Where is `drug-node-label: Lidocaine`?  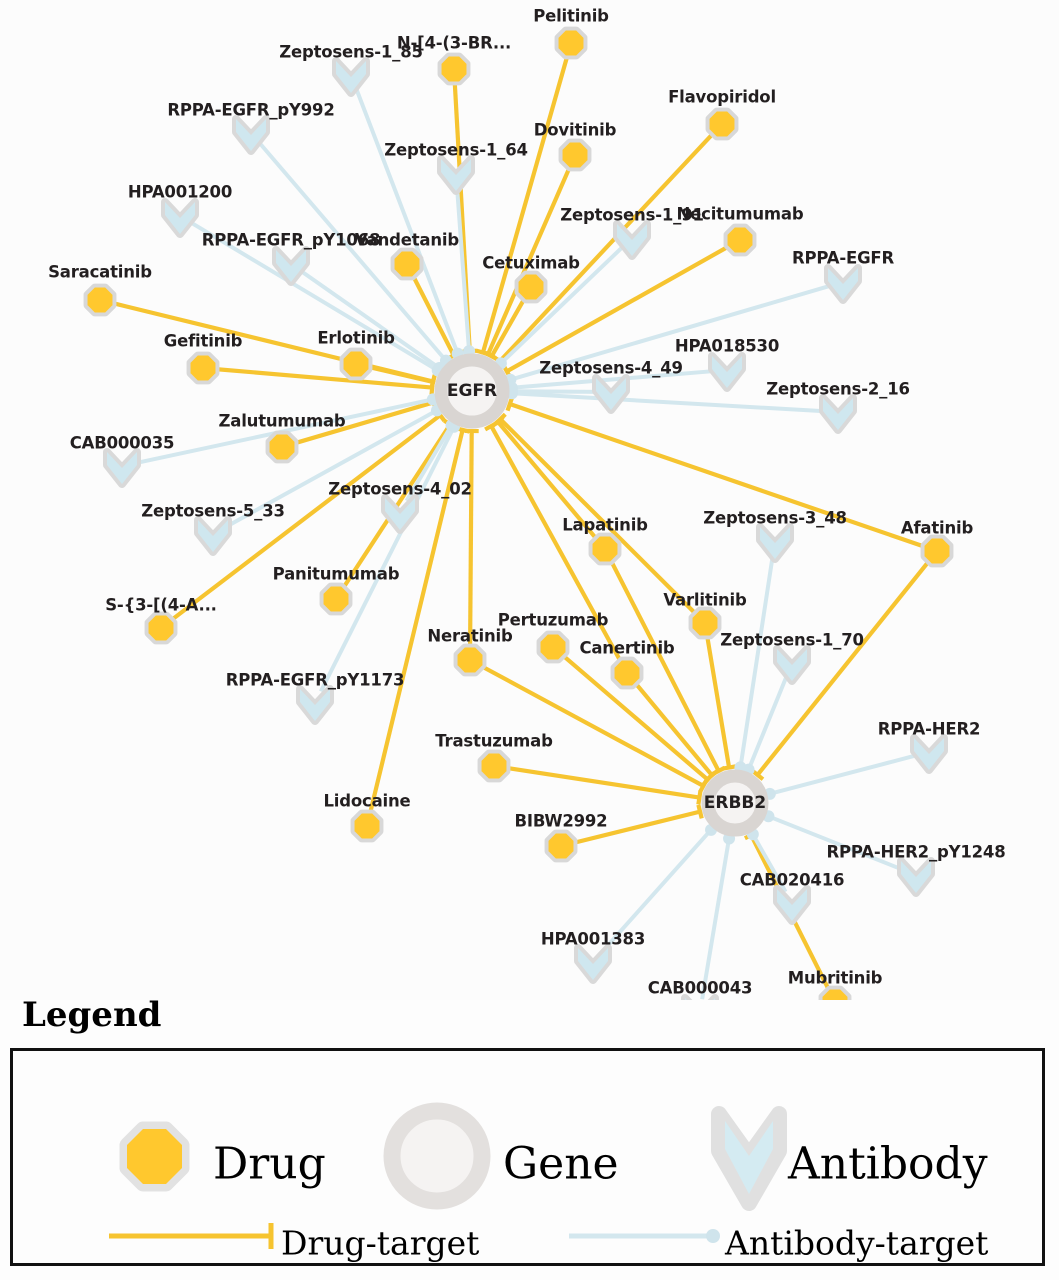 drug-node-label: Lidocaine is located at coordinates (367, 801).